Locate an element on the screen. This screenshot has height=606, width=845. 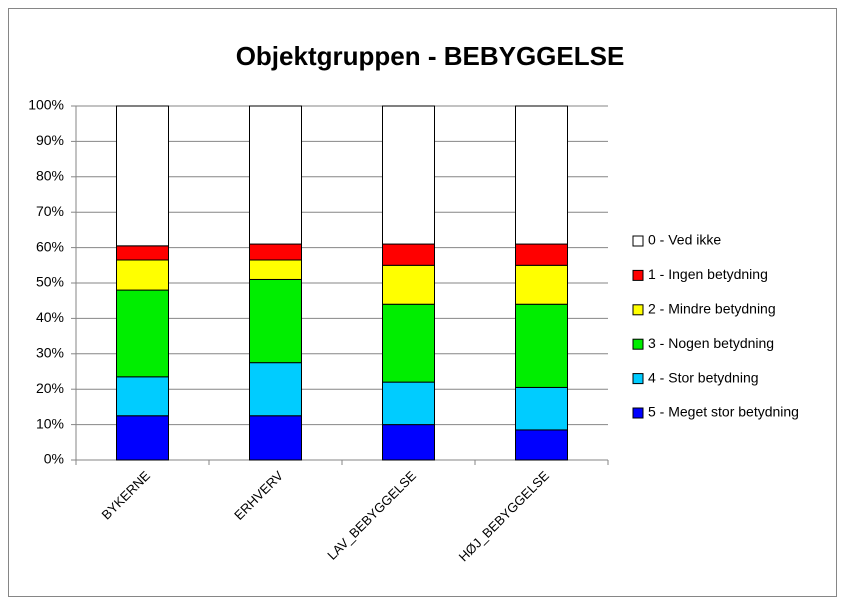
y-tick-label: 100% is located at coordinates (46, 105).